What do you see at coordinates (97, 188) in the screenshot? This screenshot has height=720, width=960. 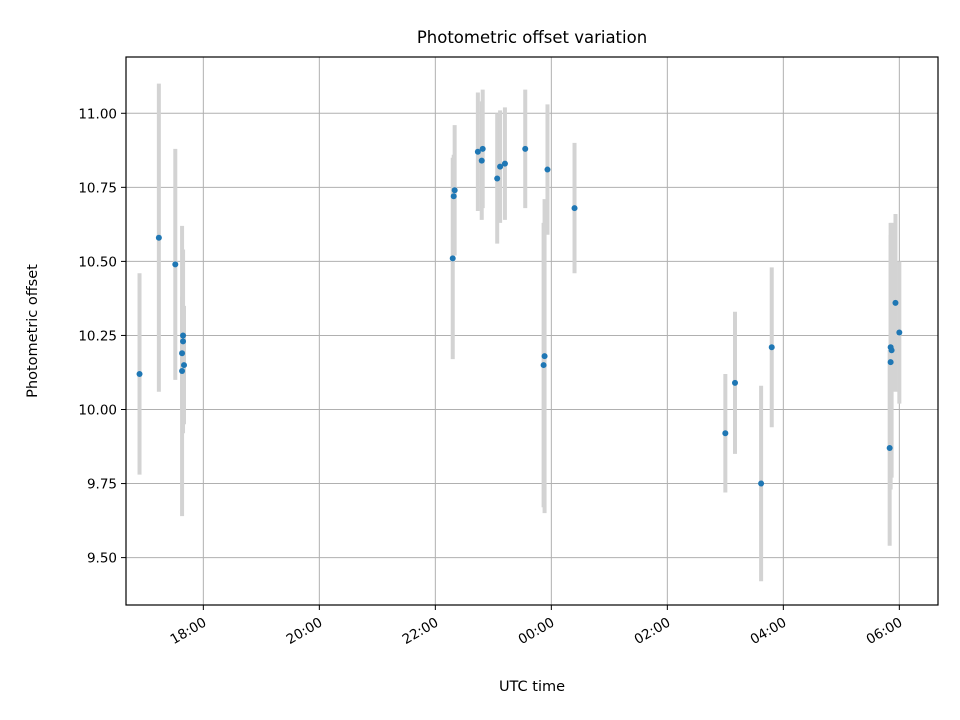 I see `y-tick-label: 10.75` at bounding box center [97, 188].